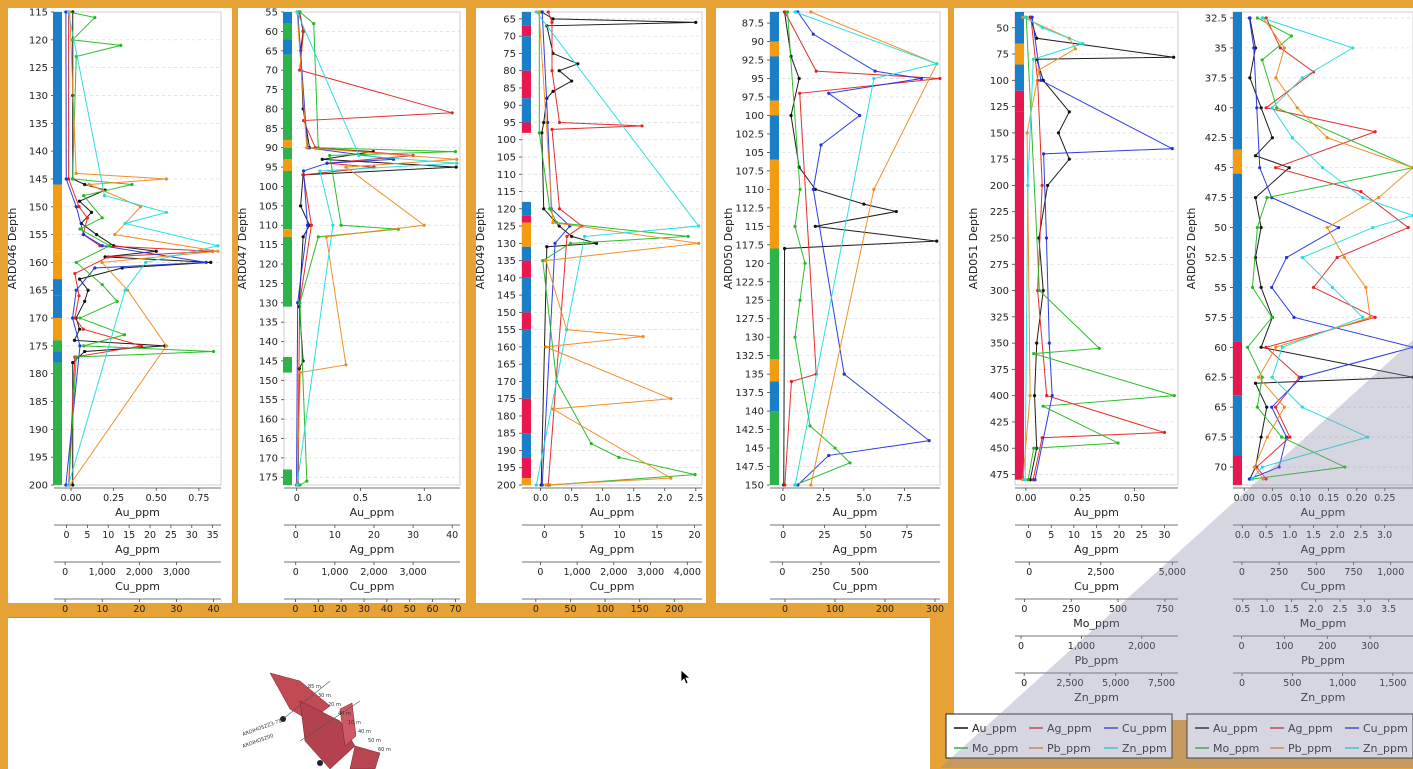  I want to click on mesh-distance-label: 50 m, so click(374, 741).